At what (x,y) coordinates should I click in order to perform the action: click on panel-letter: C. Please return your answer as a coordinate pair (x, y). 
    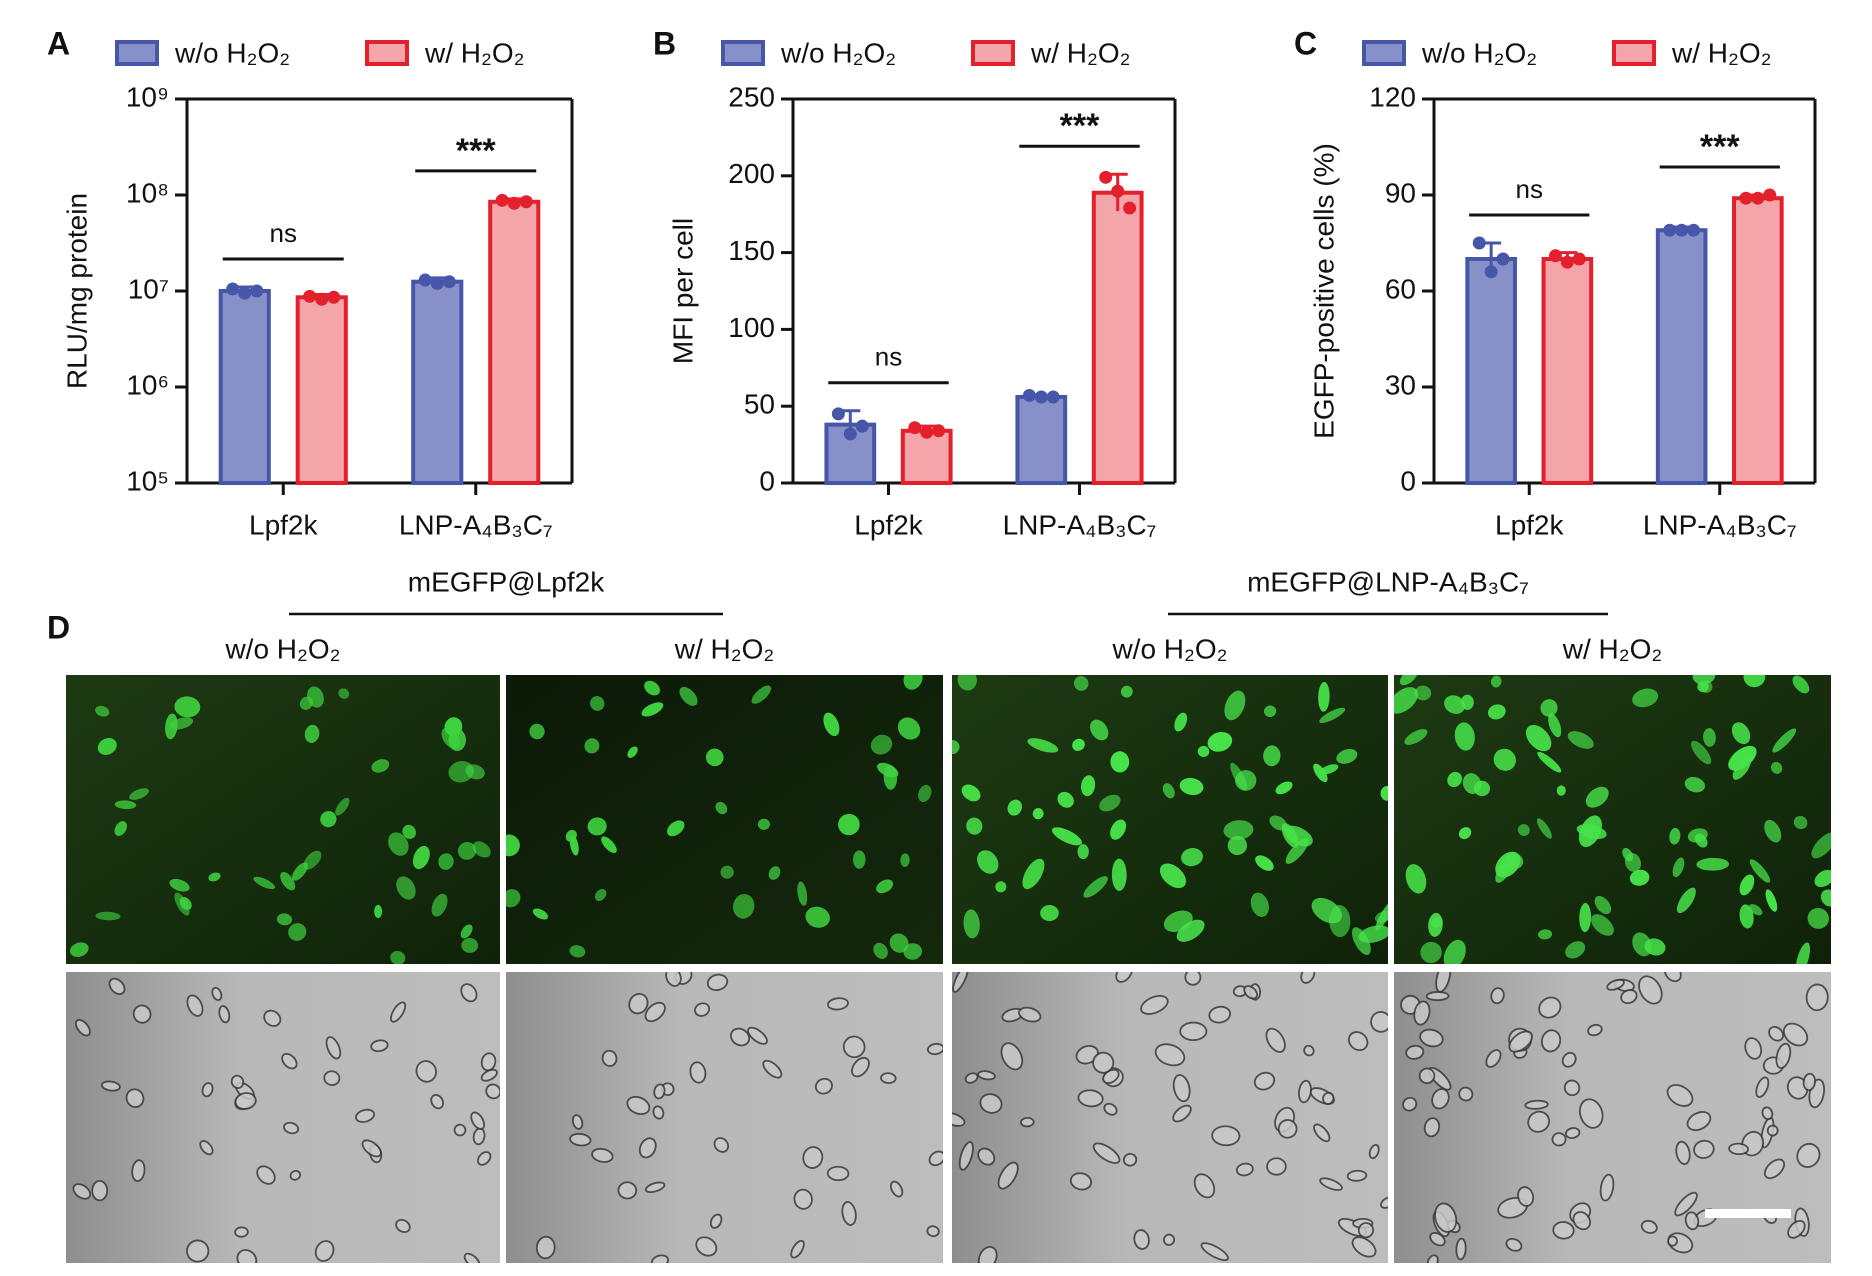
    Looking at the image, I should click on (1305, 43).